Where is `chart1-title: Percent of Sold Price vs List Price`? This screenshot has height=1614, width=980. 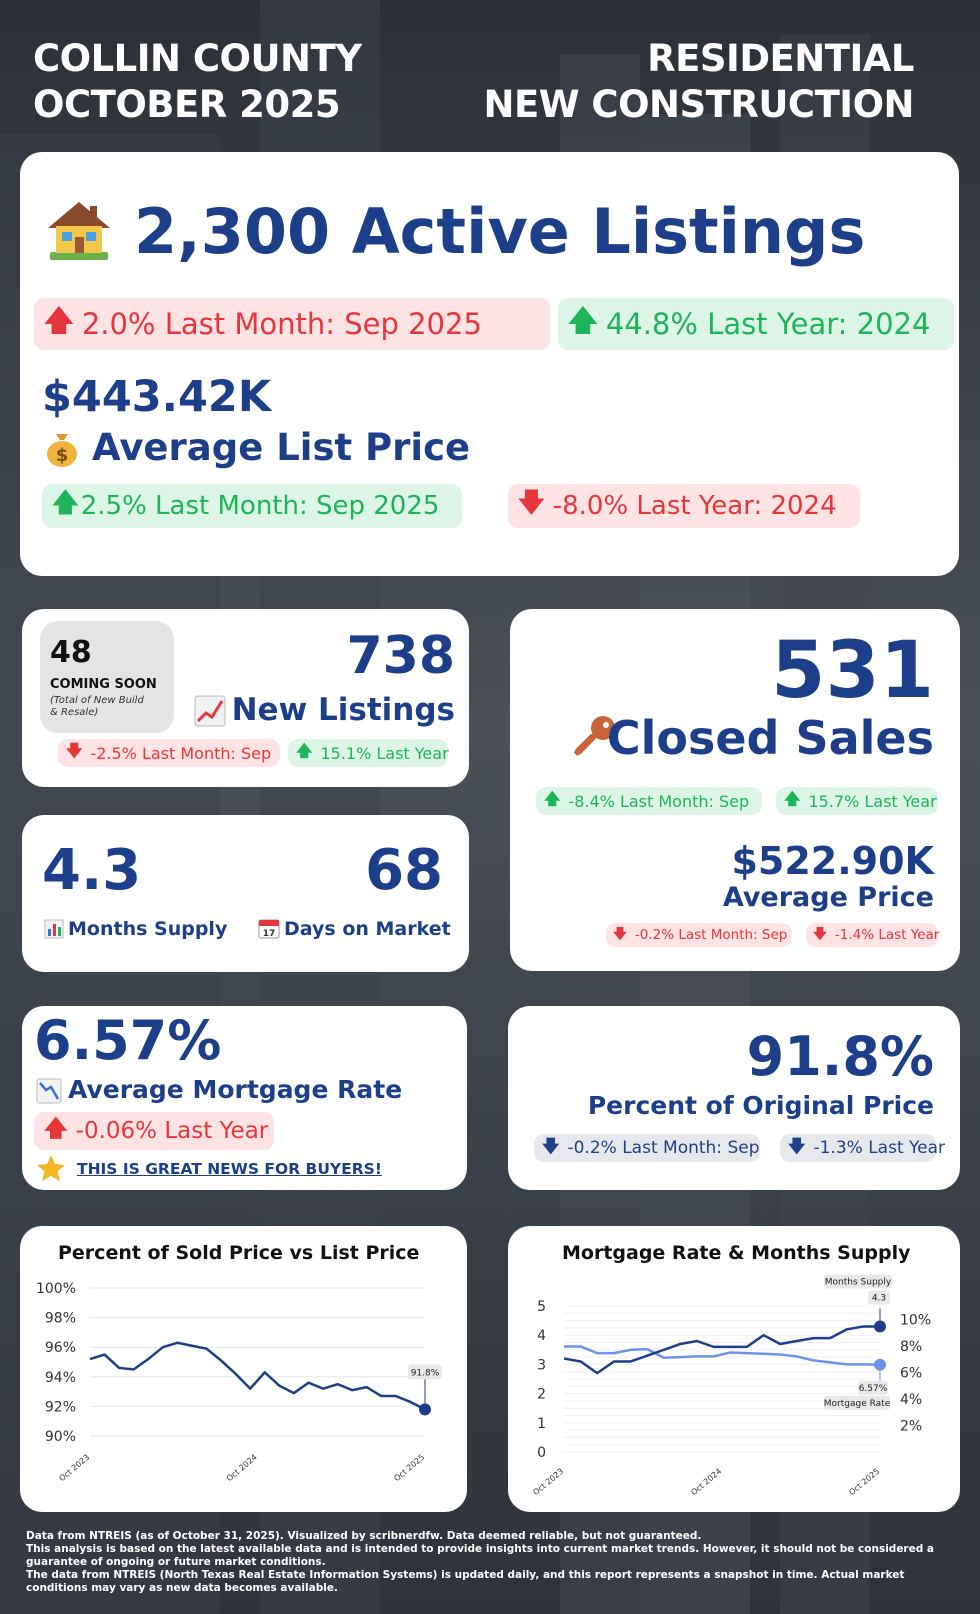 chart1-title: Percent of Sold Price vs List Price is located at coordinates (239, 1253).